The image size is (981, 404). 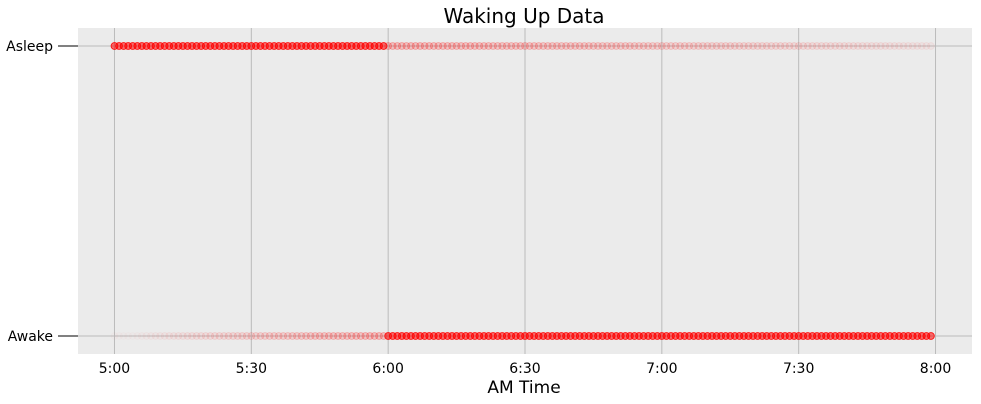 What do you see at coordinates (661, 369) in the screenshot?
I see `x-tick-label: 7:00` at bounding box center [661, 369].